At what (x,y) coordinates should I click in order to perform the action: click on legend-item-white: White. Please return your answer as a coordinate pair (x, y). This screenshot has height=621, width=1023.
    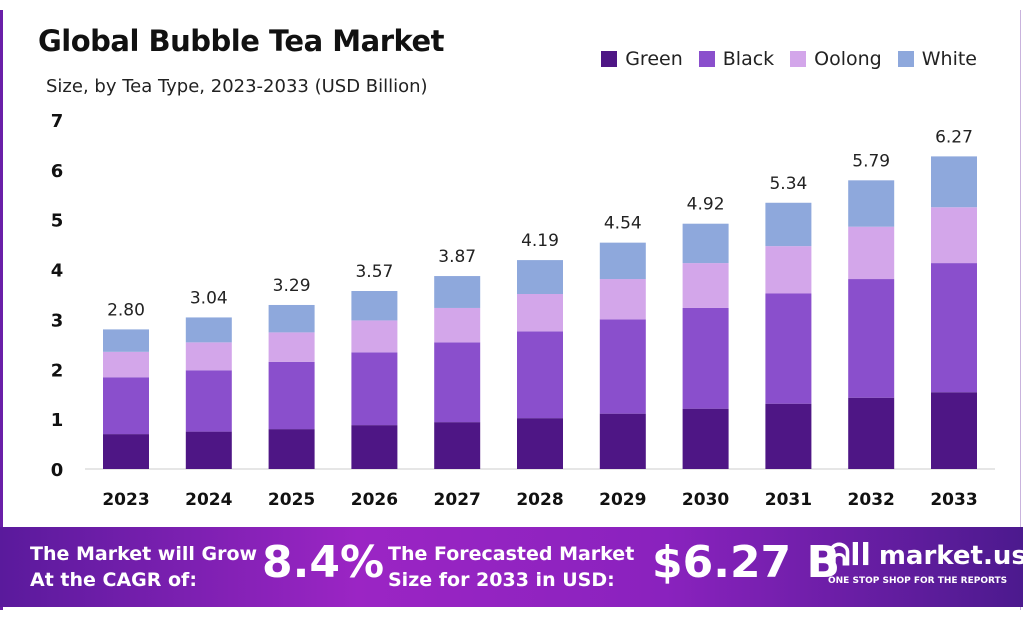
    Looking at the image, I should click on (937, 59).